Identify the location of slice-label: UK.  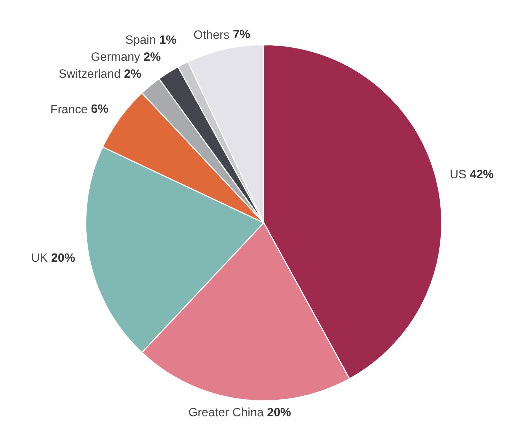
(39, 258).